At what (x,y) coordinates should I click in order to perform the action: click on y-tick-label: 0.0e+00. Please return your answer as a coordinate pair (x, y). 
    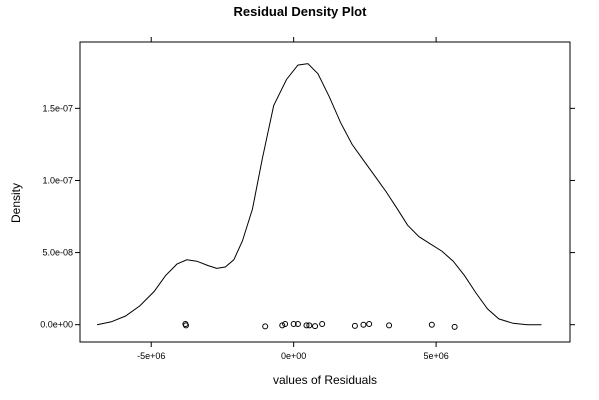
    Looking at the image, I should click on (56, 325).